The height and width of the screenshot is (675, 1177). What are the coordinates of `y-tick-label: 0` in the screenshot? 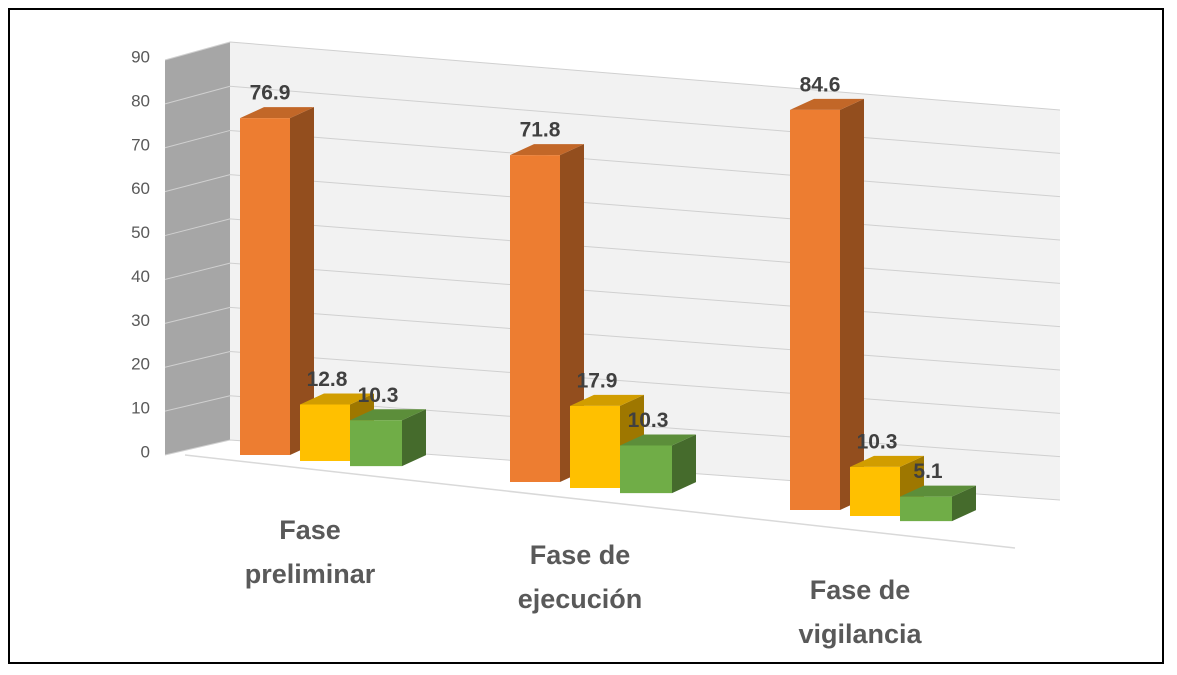 It's located at (145, 451).